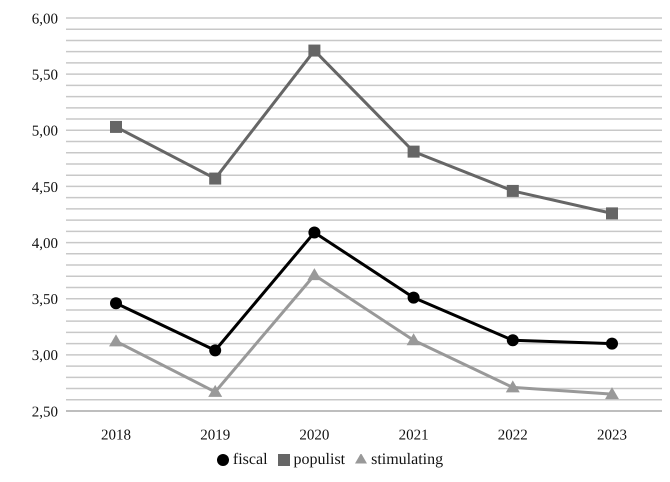 The image size is (670, 482). I want to click on y-tick-label: 5,00, so click(45, 132).